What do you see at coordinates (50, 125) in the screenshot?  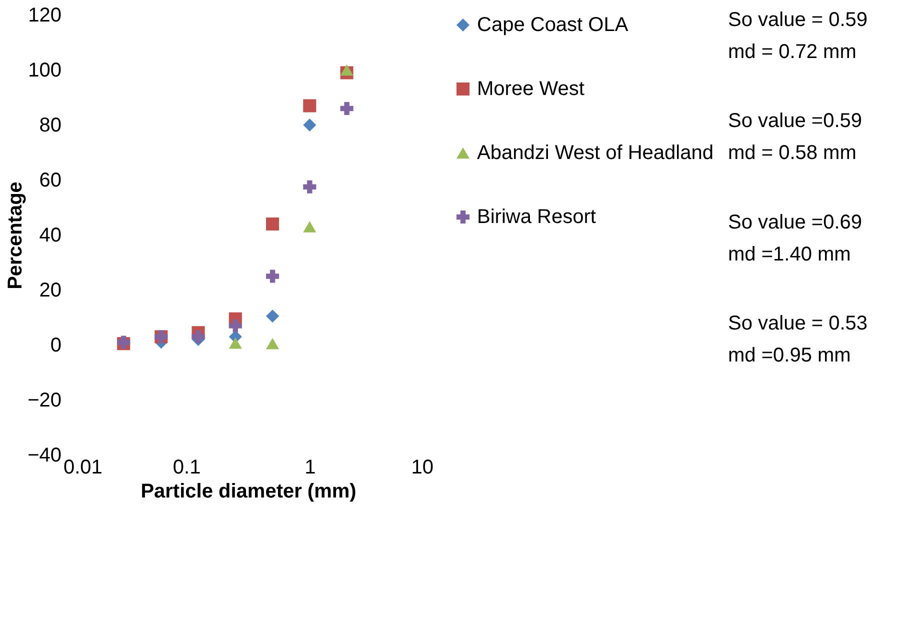 I see `y-tick-label: 80` at bounding box center [50, 125].